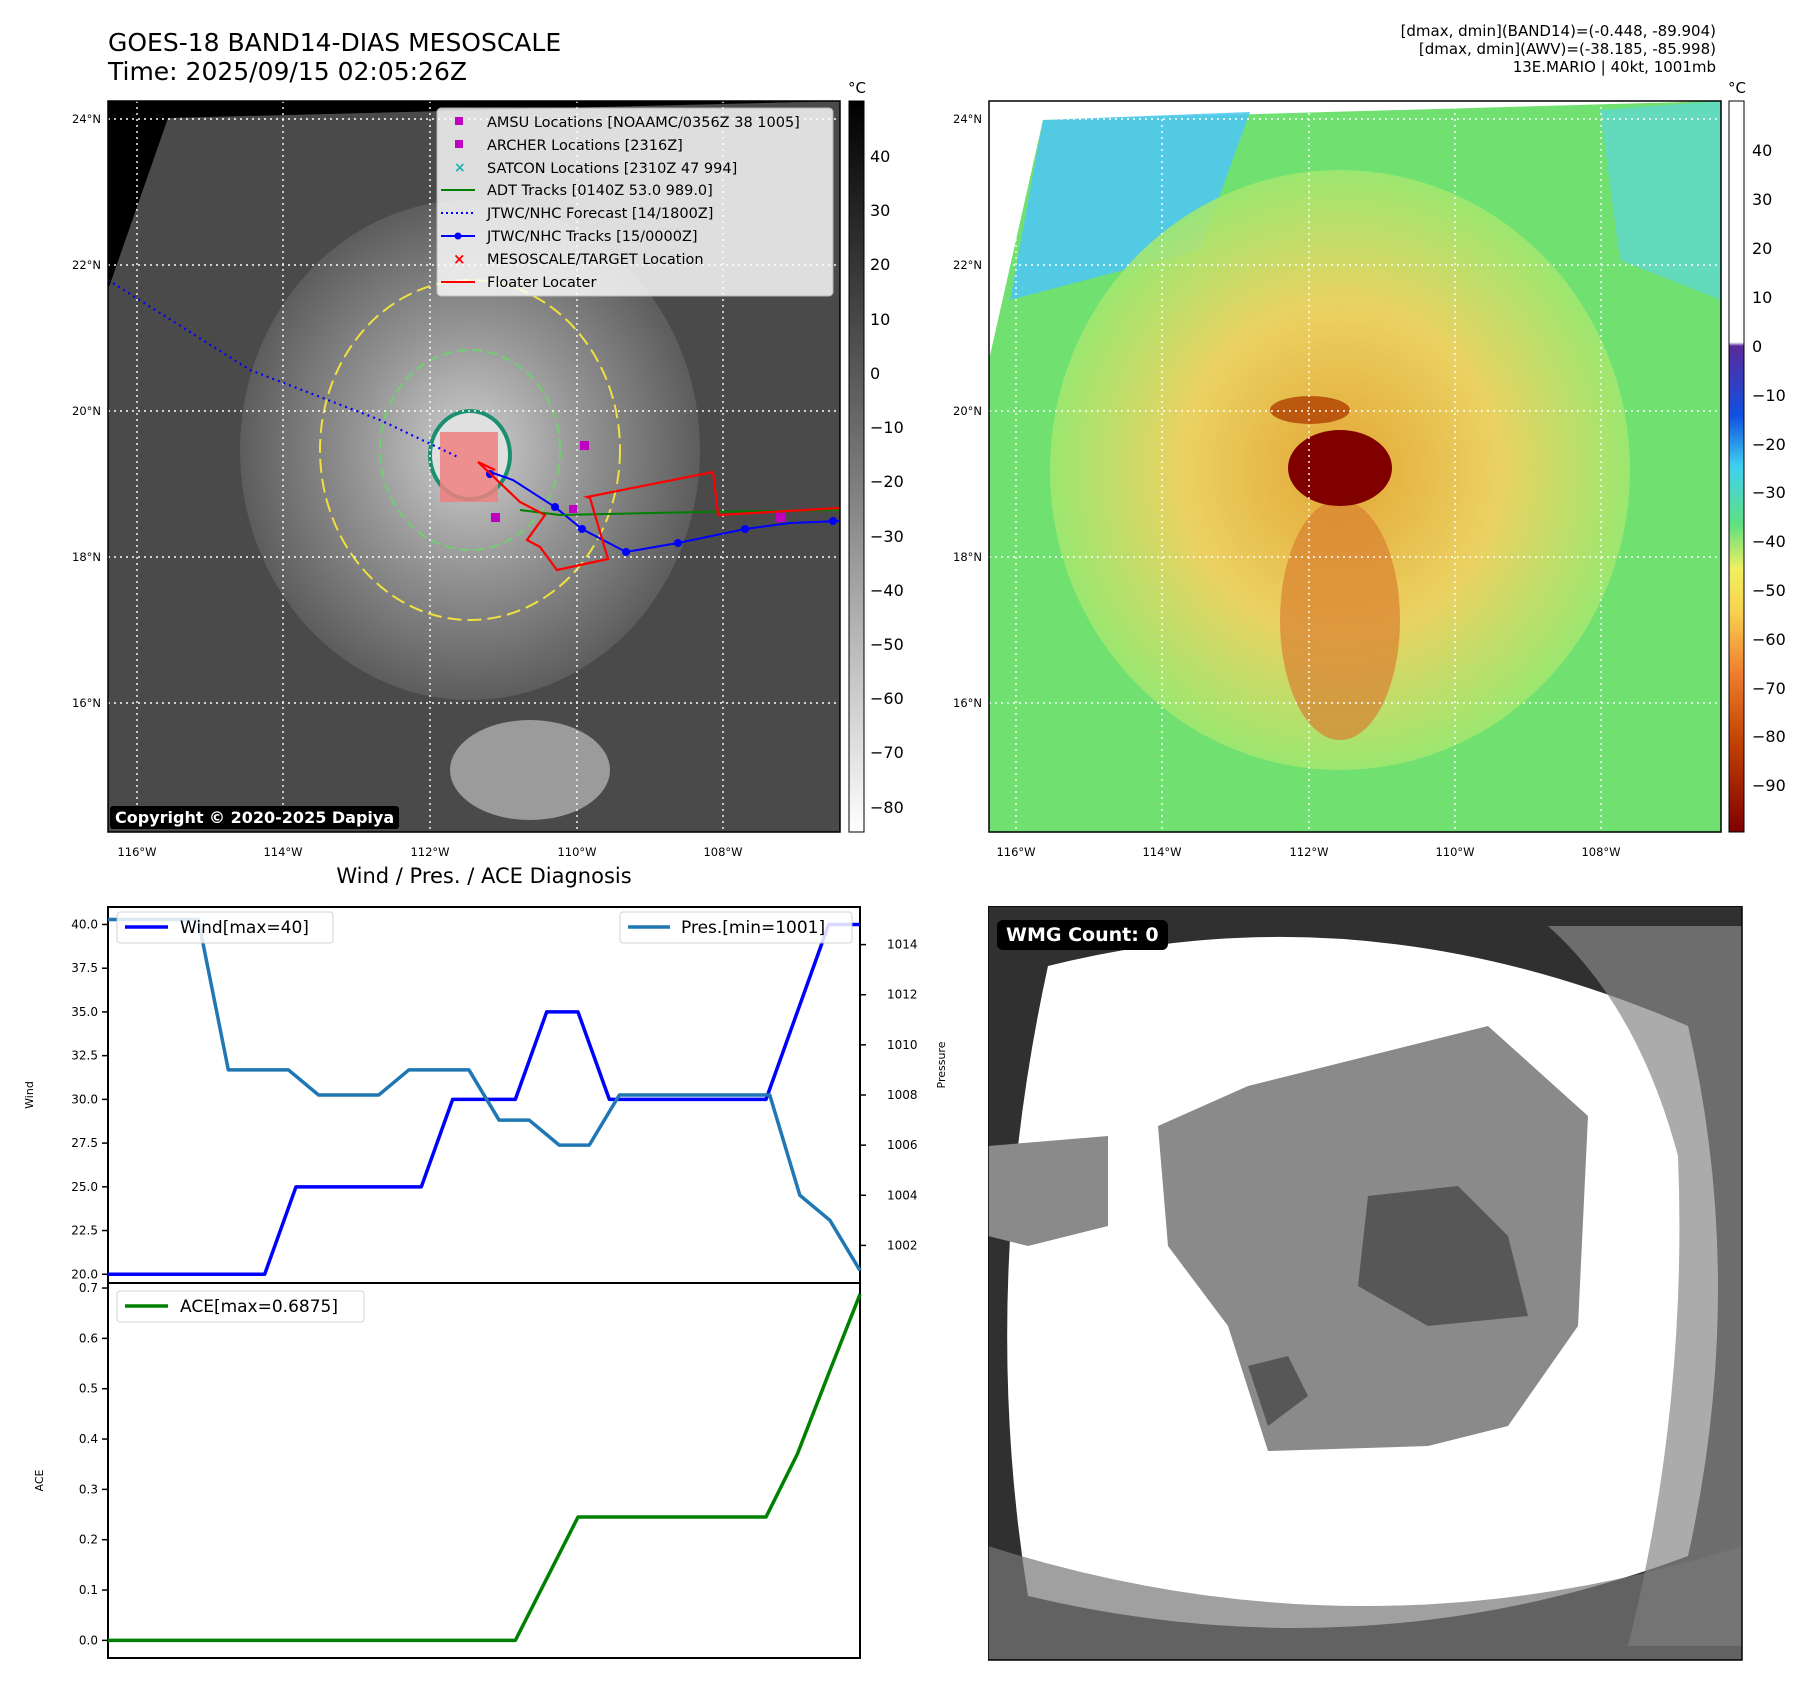 The image size is (1801, 1690). What do you see at coordinates (1048, 1191) in the screenshot?
I see `wmg-patch-west` at bounding box center [1048, 1191].